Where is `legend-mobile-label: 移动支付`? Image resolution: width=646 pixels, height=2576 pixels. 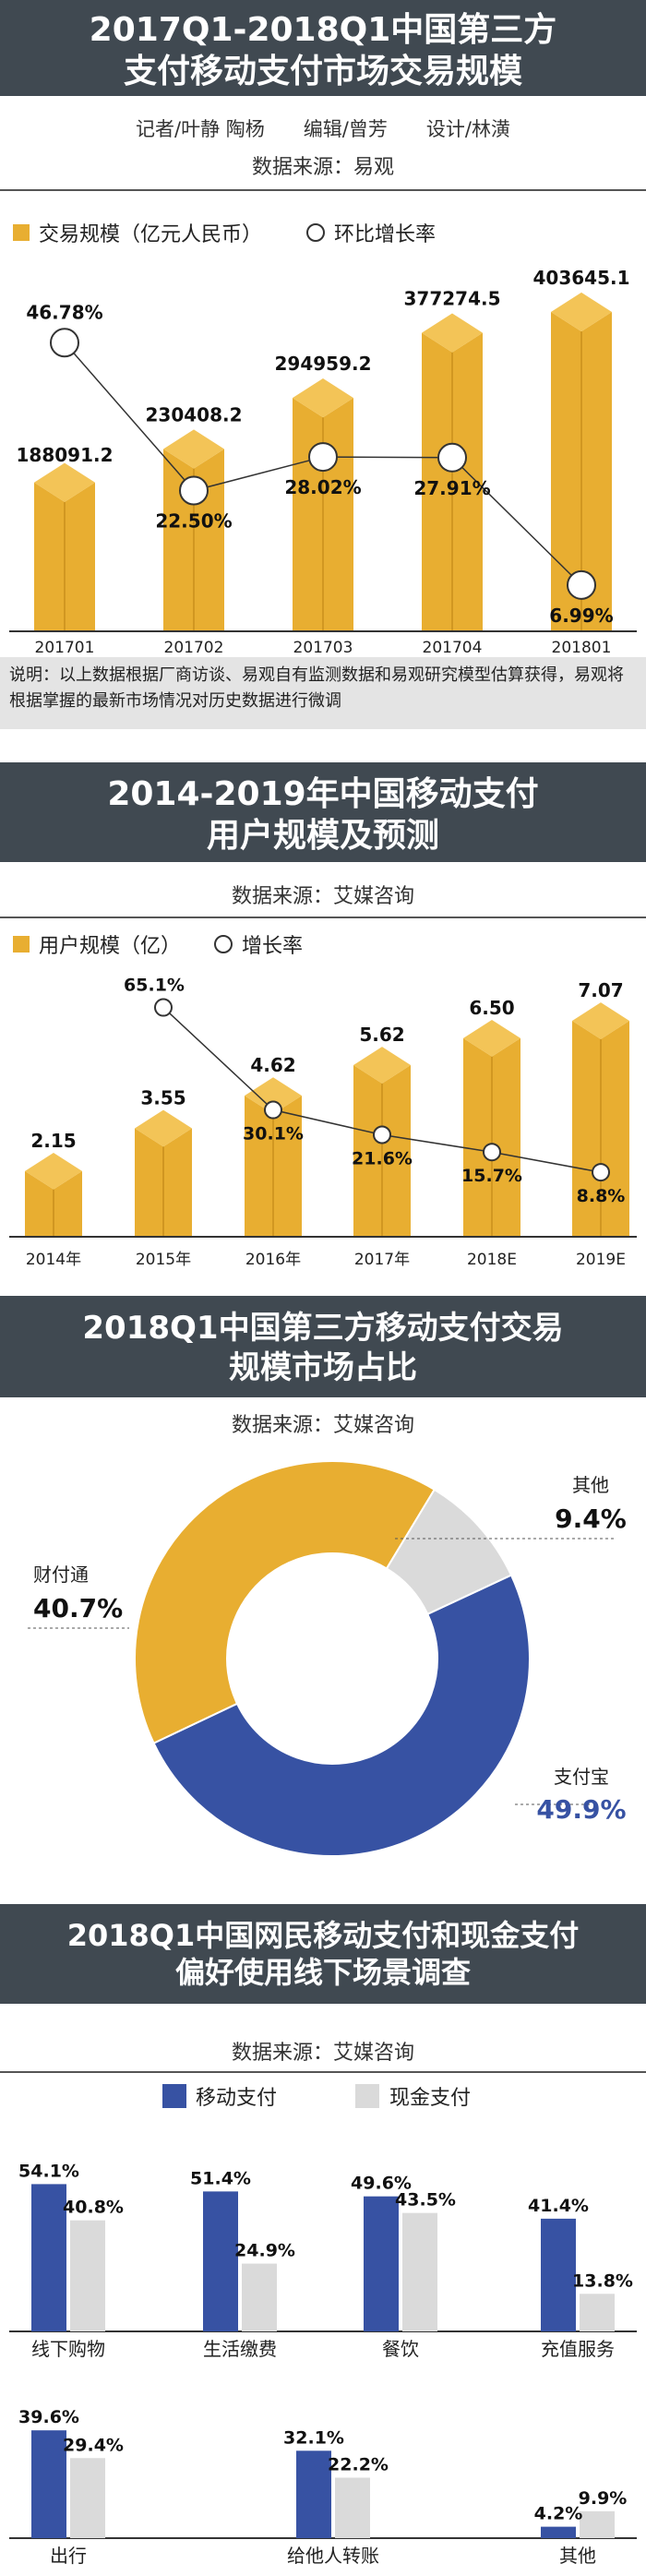
legend-mobile-label: 移动支付 is located at coordinates (236, 2099).